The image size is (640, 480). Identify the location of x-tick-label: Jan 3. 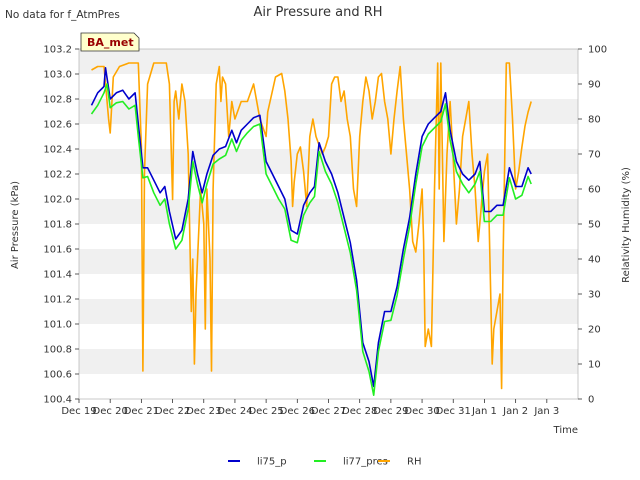
(546, 411).